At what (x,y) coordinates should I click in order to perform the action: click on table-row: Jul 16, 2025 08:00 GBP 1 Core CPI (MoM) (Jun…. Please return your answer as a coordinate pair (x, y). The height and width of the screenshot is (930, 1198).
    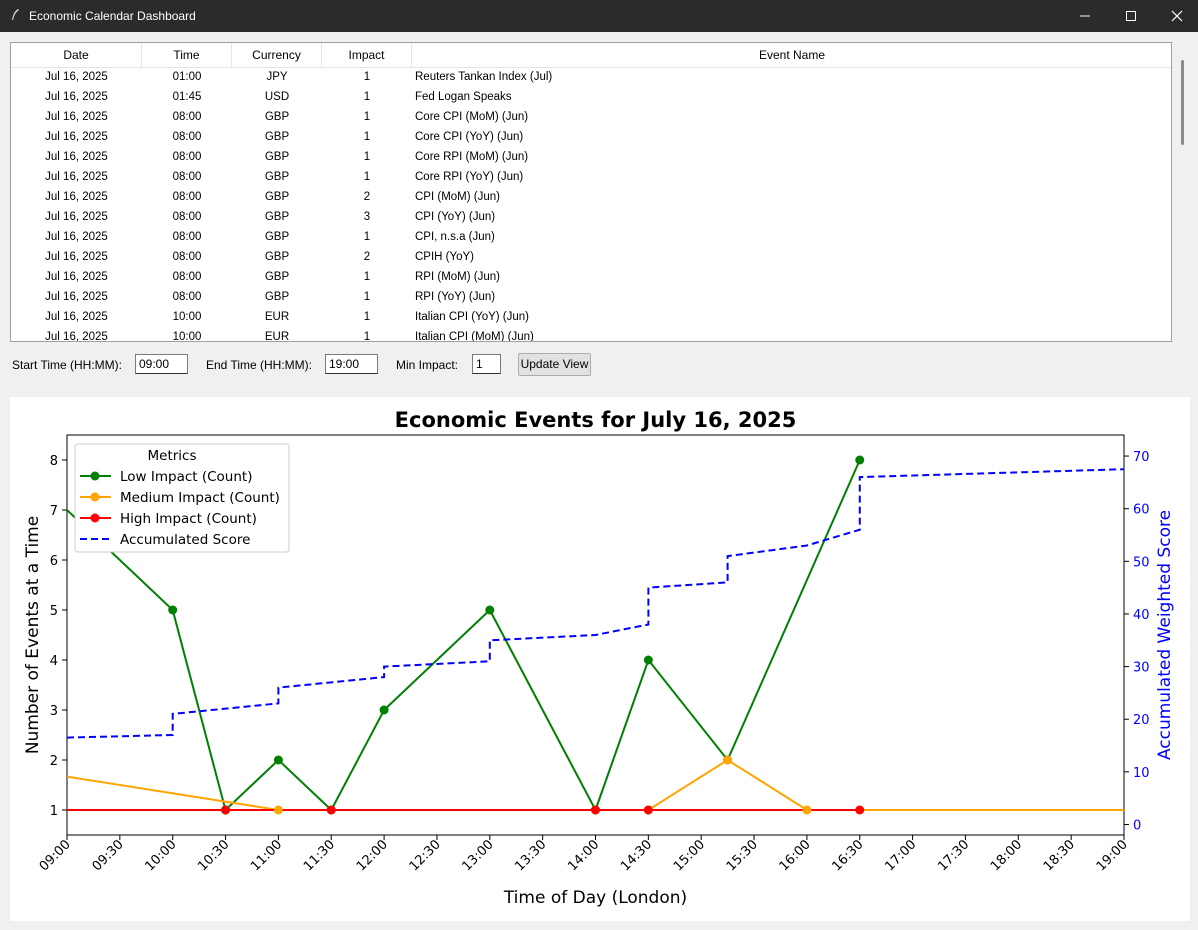
    Looking at the image, I should click on (591, 117).